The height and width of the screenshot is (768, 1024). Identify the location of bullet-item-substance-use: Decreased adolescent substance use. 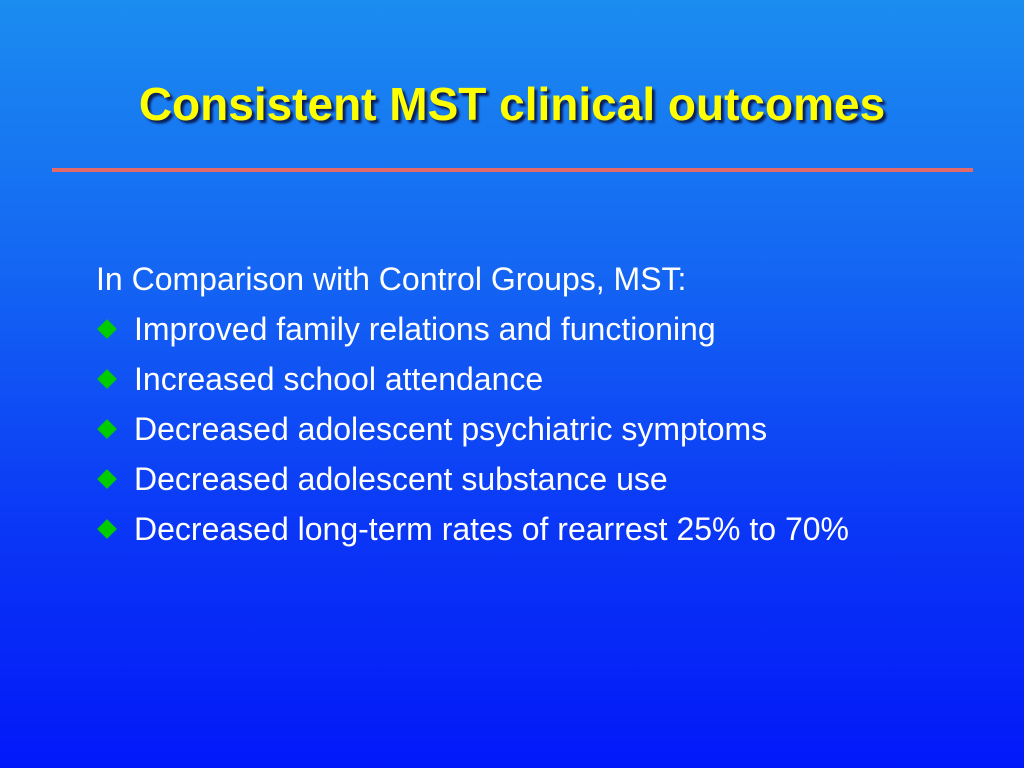
(531, 479).